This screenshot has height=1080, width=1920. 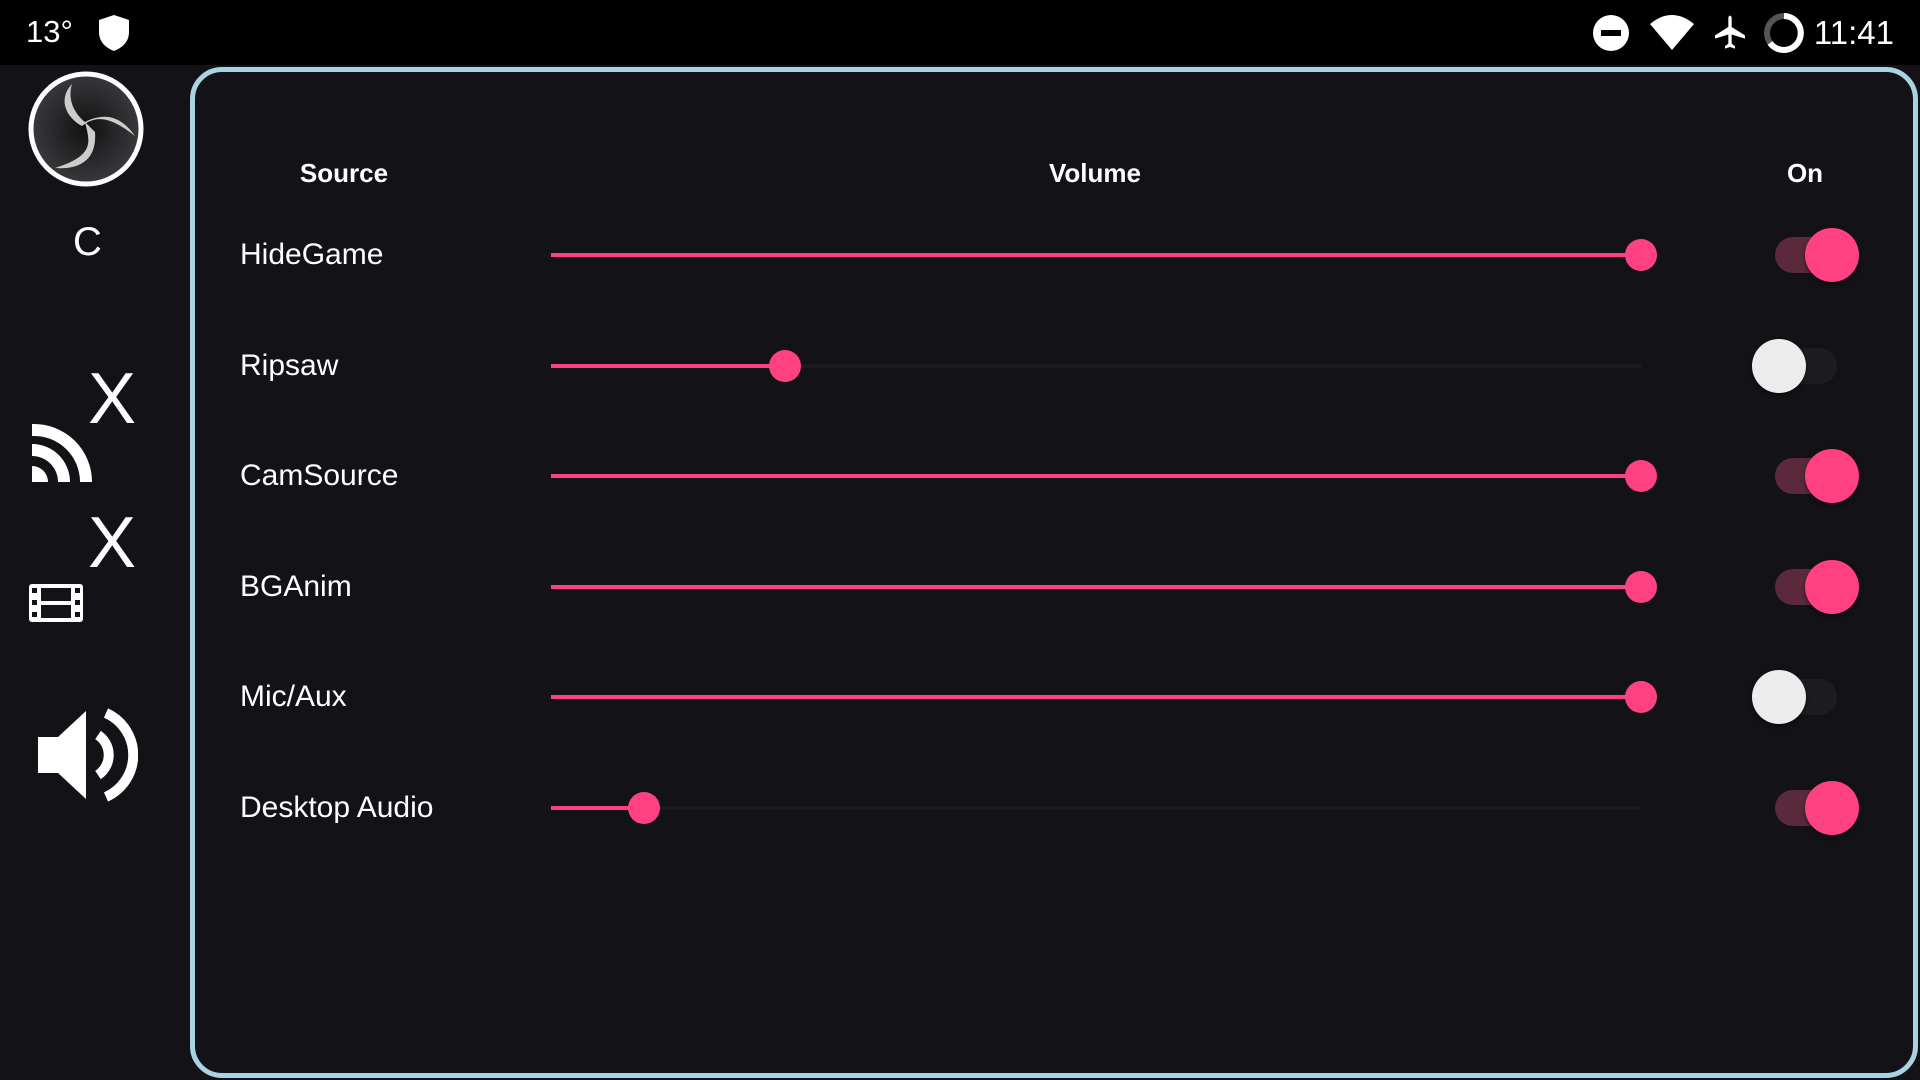 I want to click on scene-label: C, so click(x=87, y=242).